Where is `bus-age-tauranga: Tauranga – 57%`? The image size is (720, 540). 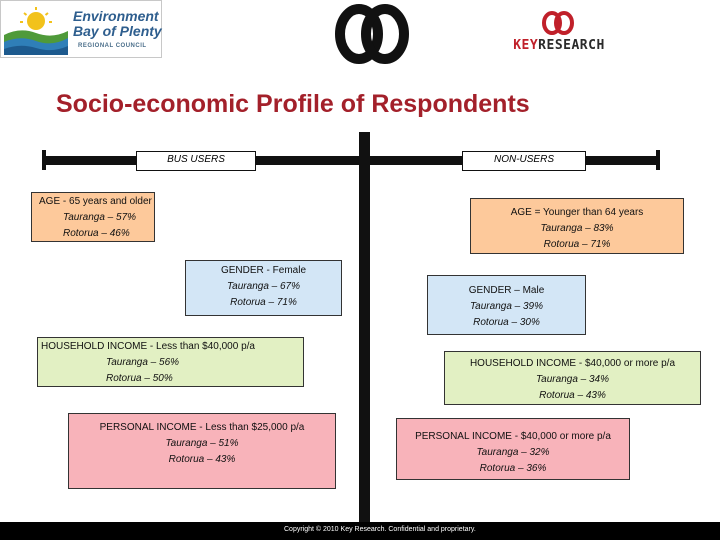
bus-age-tauranga: Tauranga – 57% is located at coordinates (100, 217).